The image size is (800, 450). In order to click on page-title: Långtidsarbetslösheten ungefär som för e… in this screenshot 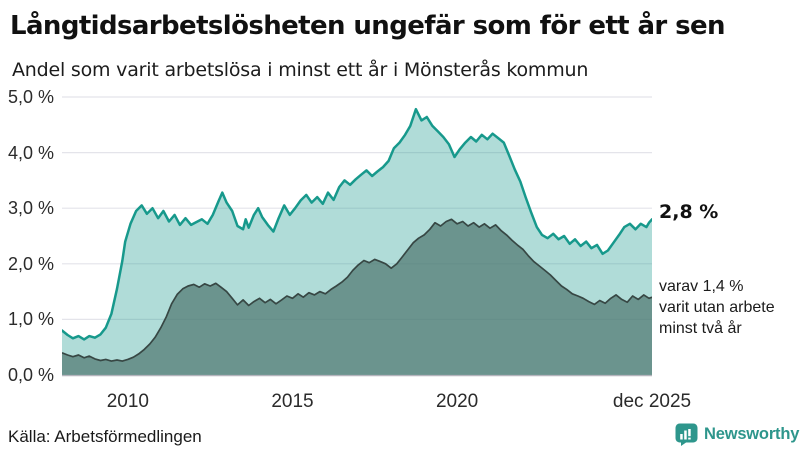, I will do `click(368, 26)`.